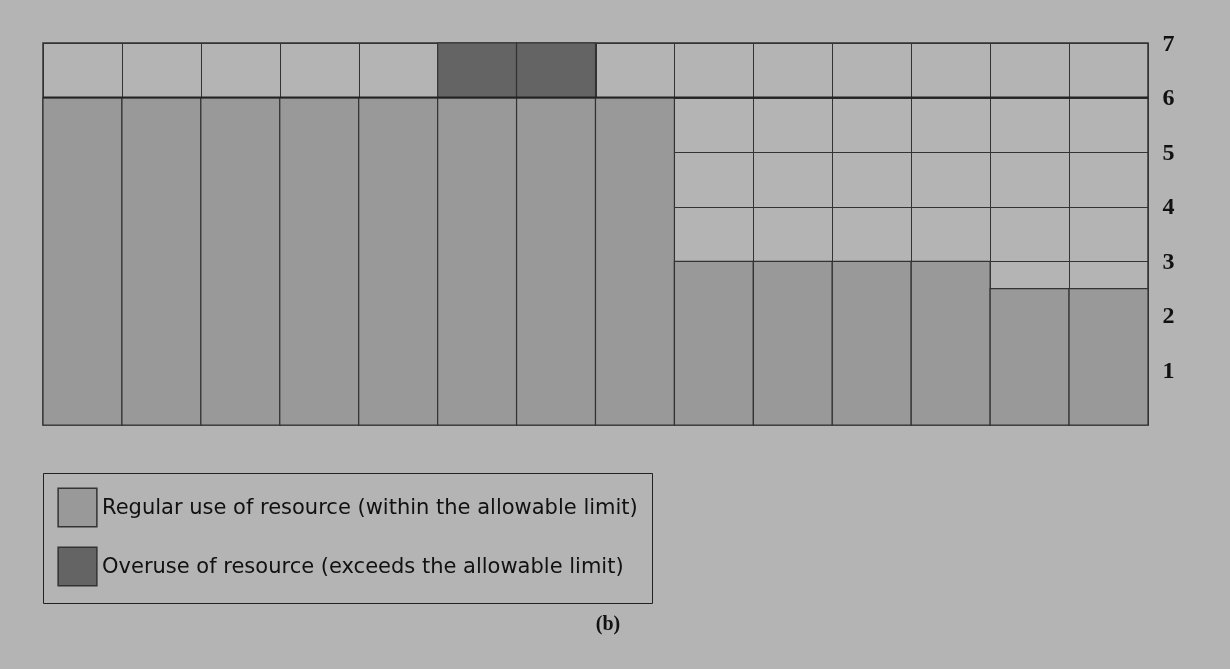 This screenshot has height=669, width=1230. Describe the element at coordinates (1168, 206) in the screenshot. I see `y-tick-label: 4` at that location.